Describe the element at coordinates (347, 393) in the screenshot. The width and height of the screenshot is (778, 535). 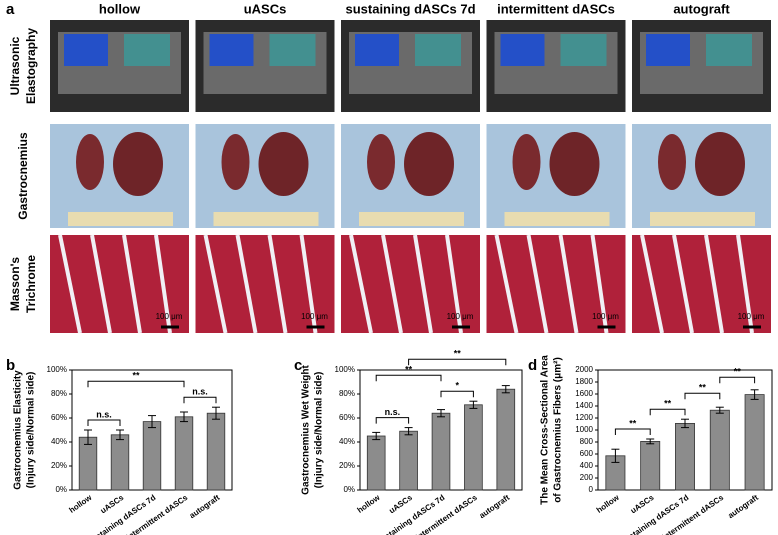
I see `y-tick-label: 80%` at that location.